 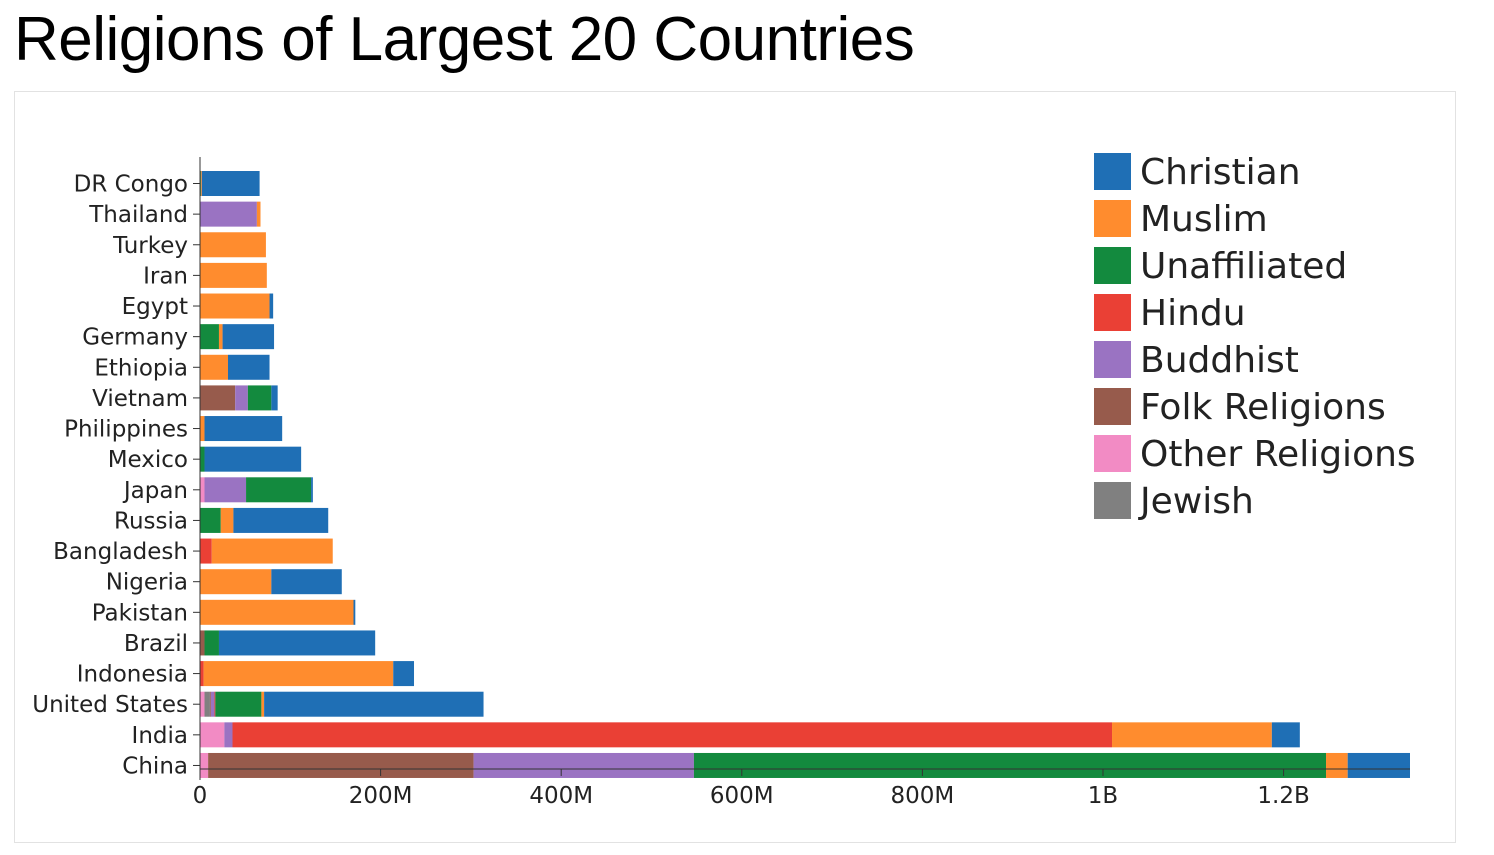 What do you see at coordinates (1337, 765) in the screenshot?
I see `bar-china-muslim` at bounding box center [1337, 765].